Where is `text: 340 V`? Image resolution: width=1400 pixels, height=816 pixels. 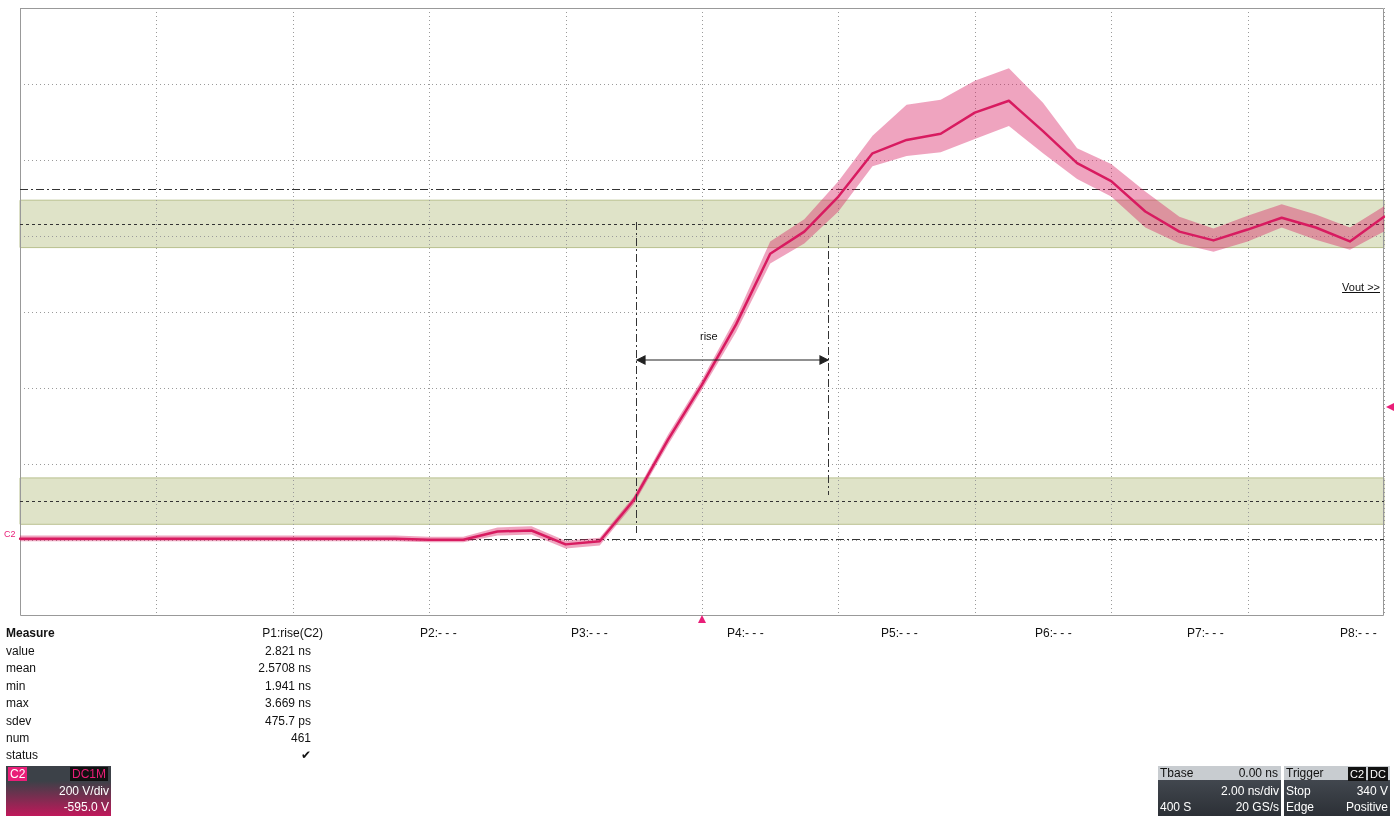 text: 340 V is located at coordinates (1372, 791).